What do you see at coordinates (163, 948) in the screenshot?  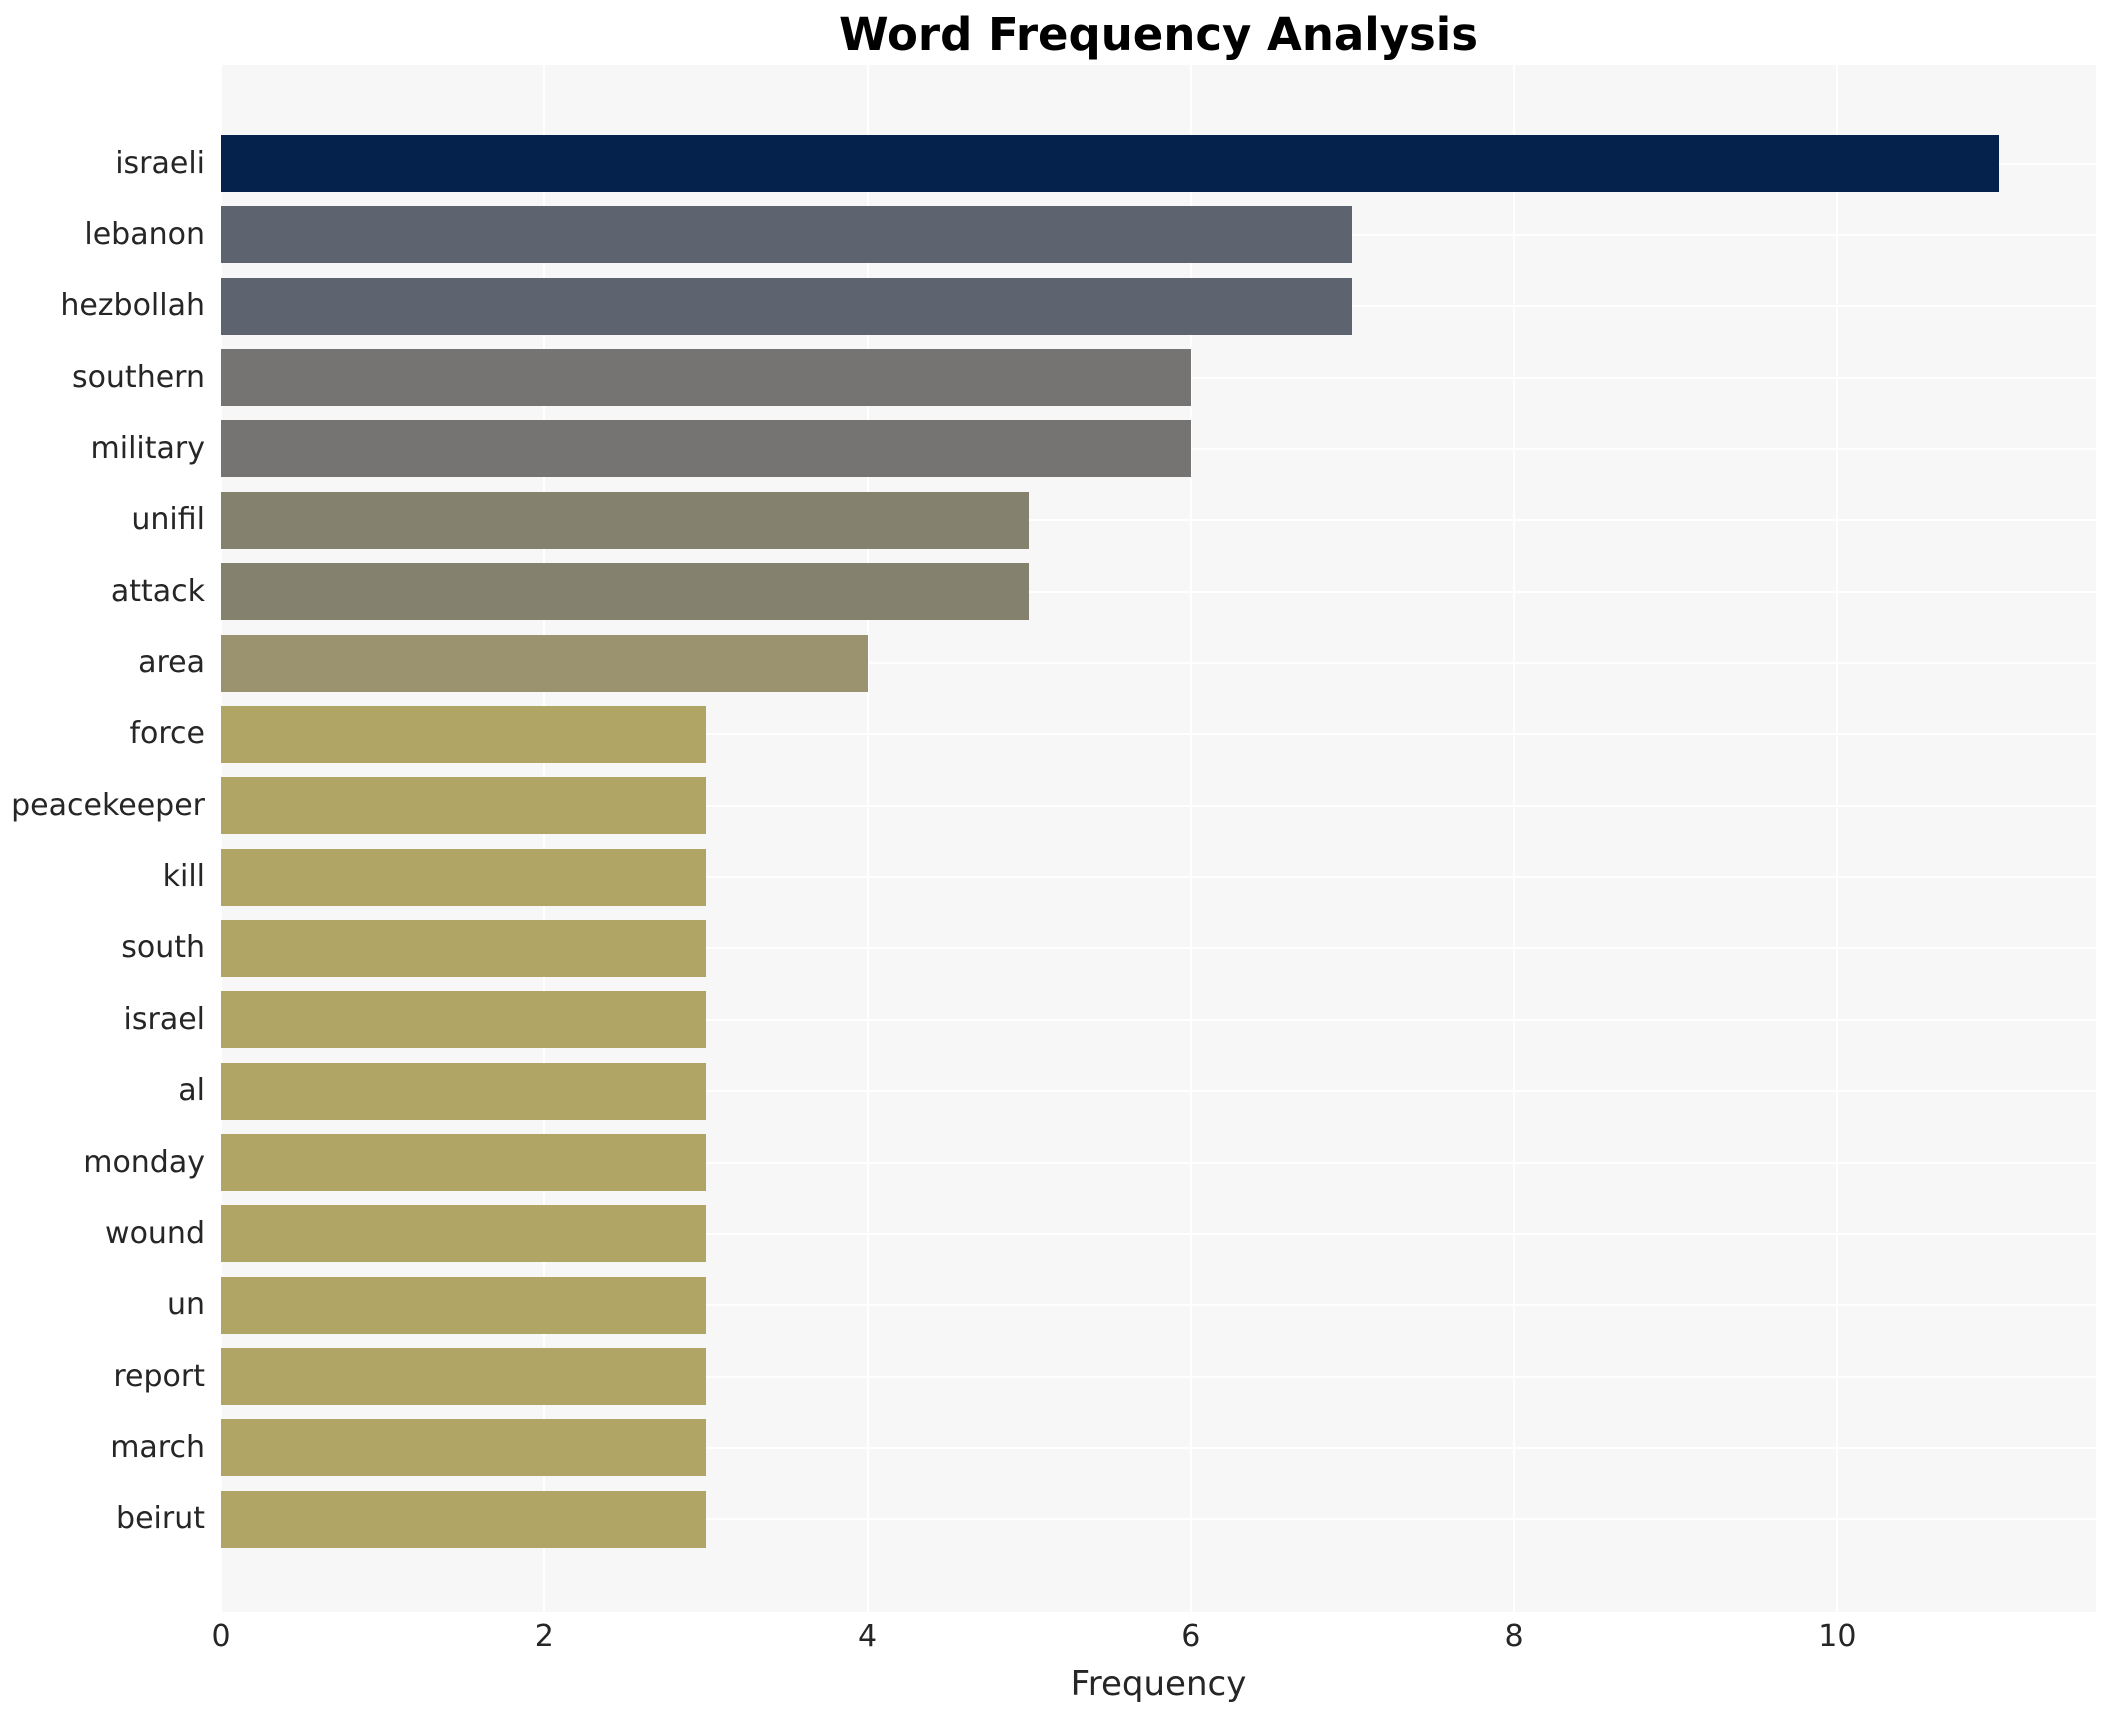 I see `y-tick-label: south` at bounding box center [163, 948].